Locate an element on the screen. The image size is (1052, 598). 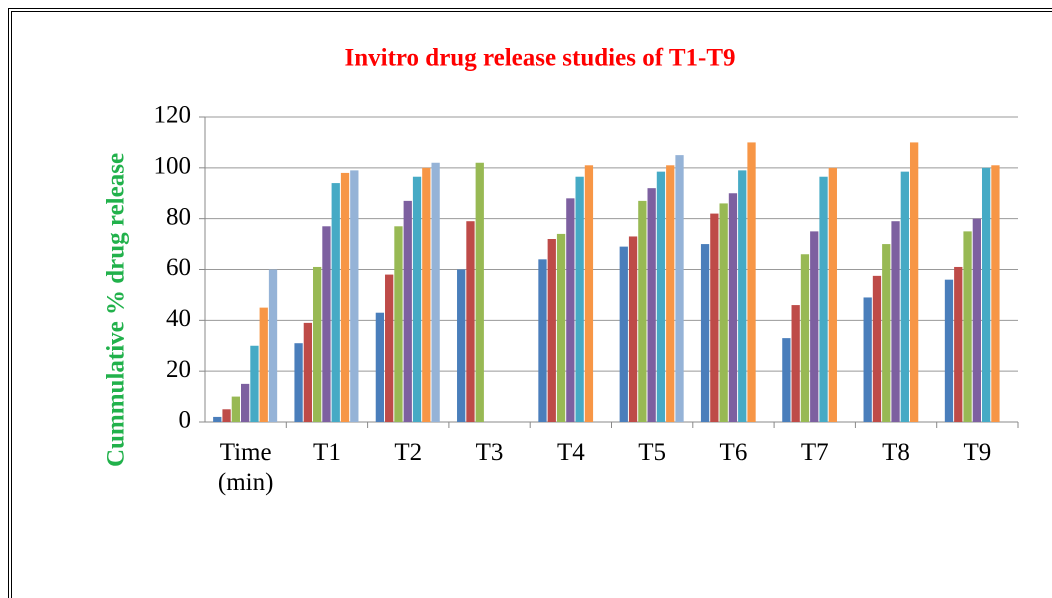
x-tick-label: Time (min) is located at coordinates (245, 467).